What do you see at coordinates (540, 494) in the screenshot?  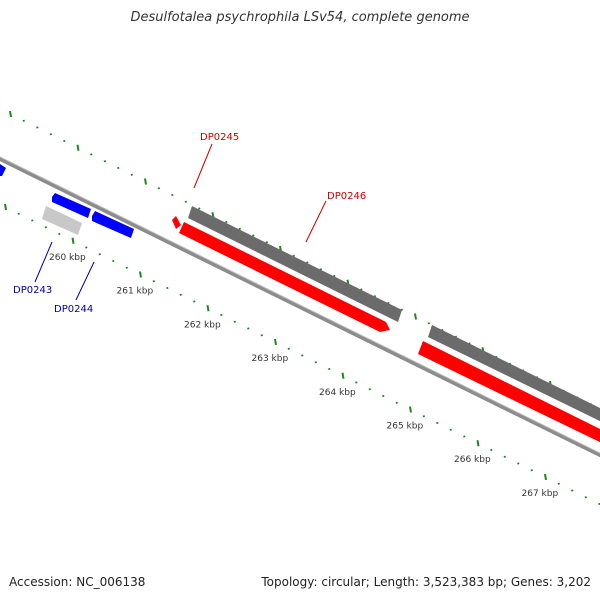 I see `ruler-label: 267 kbp` at bounding box center [540, 494].